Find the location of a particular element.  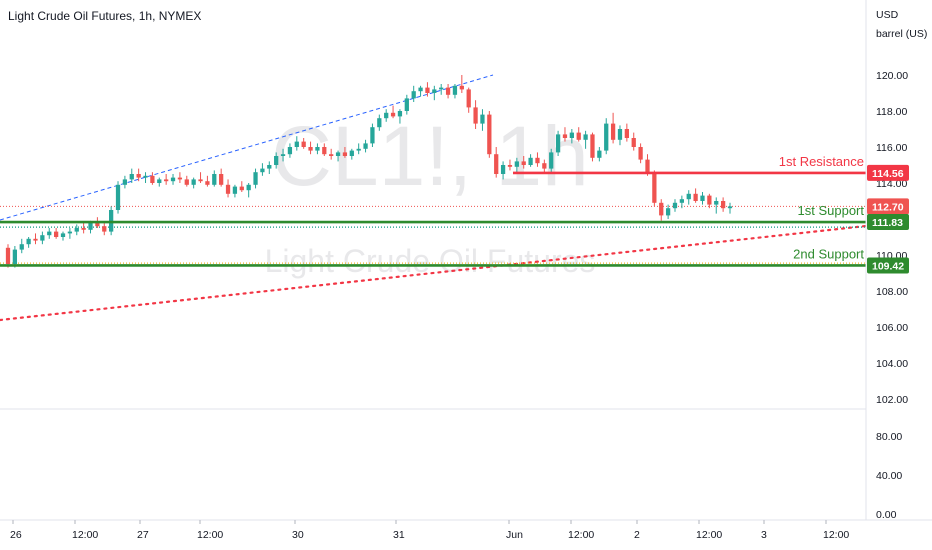

price-tick: 104.00 is located at coordinates (892, 364).